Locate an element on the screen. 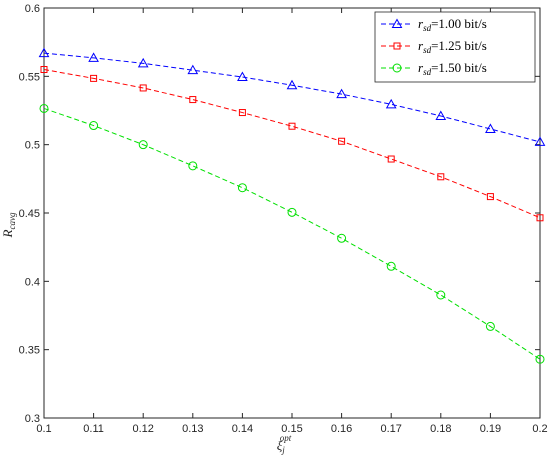 The image size is (550, 461). y-tick-label: 0.5 is located at coordinates (32, 146).